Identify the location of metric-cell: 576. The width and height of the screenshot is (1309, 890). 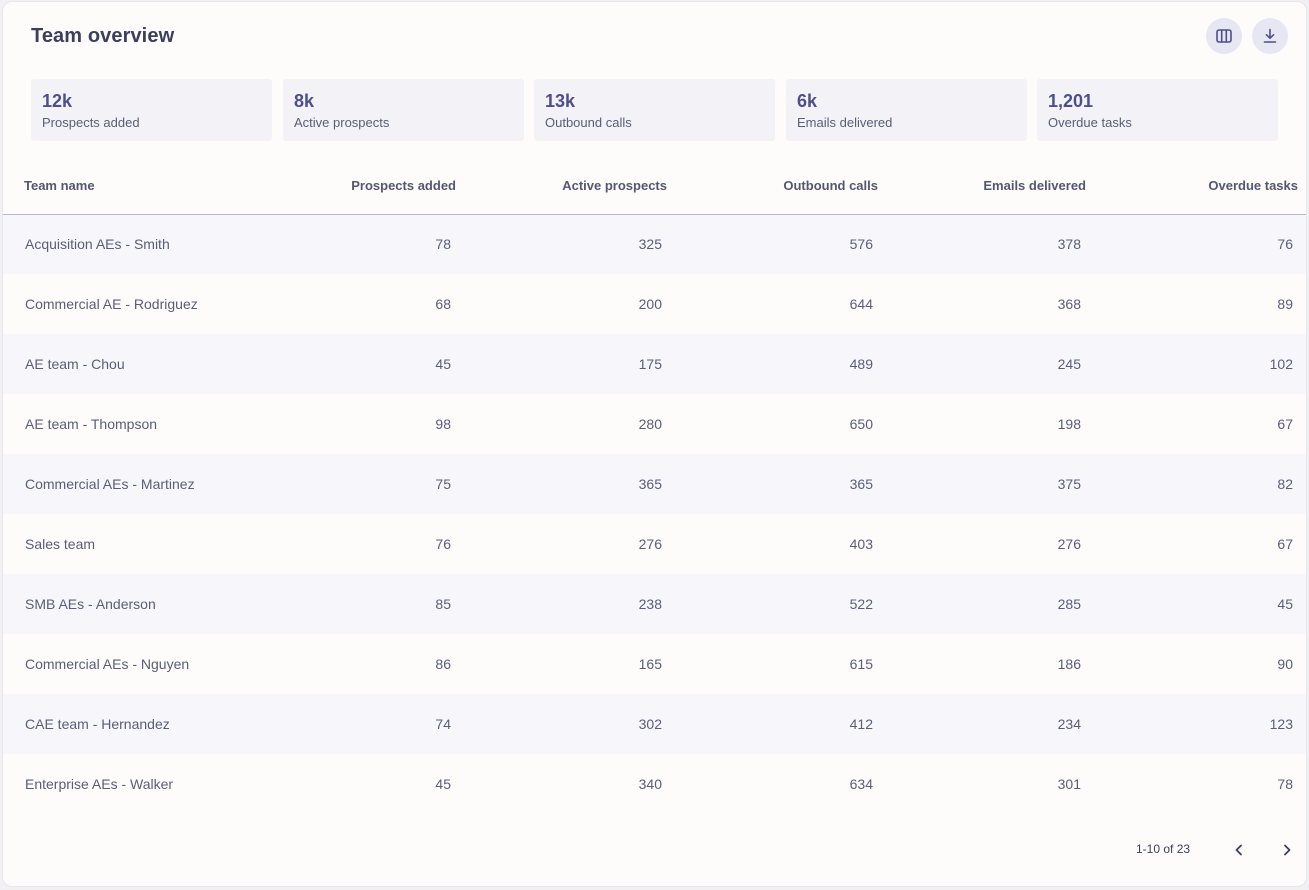
(861, 244).